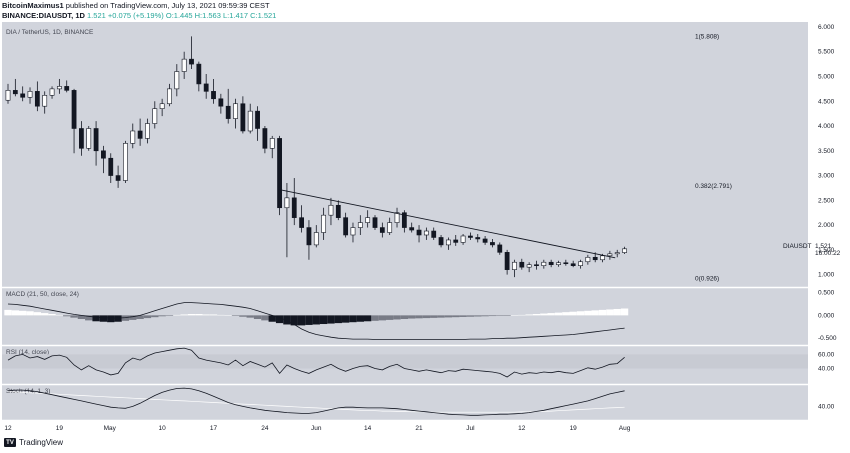 The height and width of the screenshot is (453, 850). What do you see at coordinates (707, 36) in the screenshot?
I see `fib-level-label: 1(5.808)` at bounding box center [707, 36].